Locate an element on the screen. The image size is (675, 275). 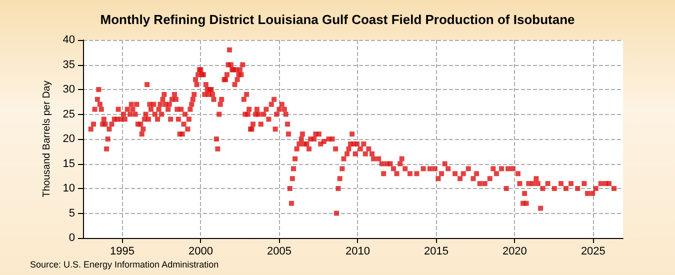
x-tick-label: 2005 is located at coordinates (279, 252).